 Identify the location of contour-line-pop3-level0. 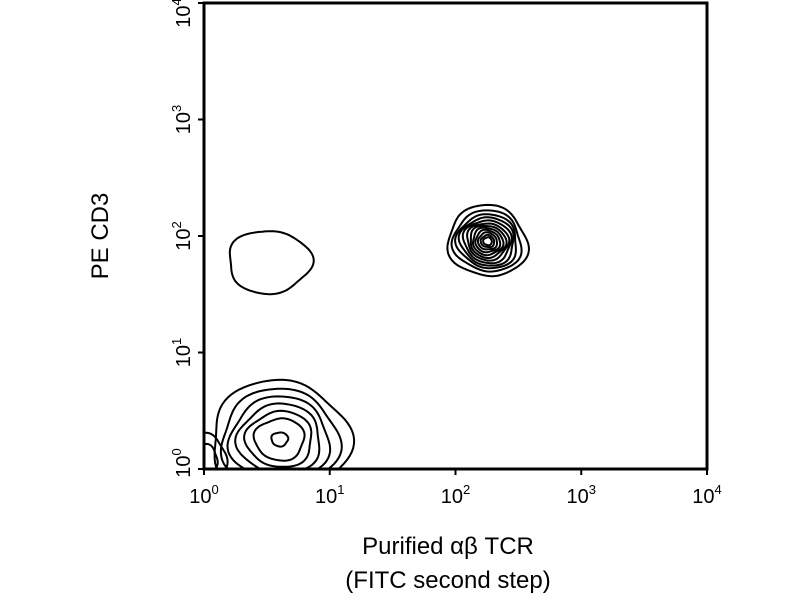
(216, 450).